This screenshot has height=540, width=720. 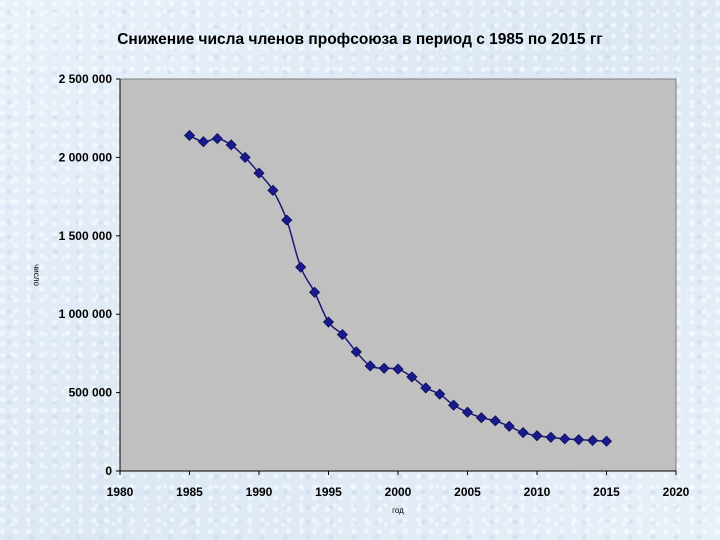 I want to click on x-tick-label: 2010, so click(x=537, y=492).